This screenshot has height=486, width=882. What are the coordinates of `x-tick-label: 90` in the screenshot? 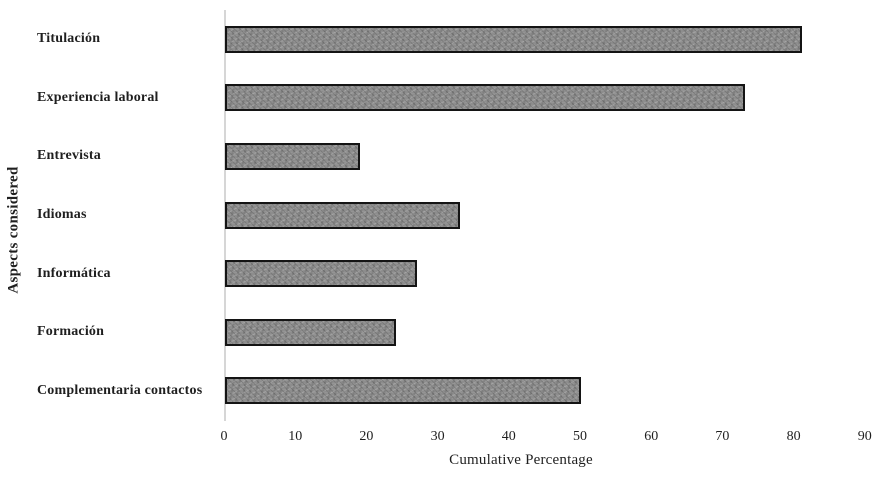 It's located at (864, 436).